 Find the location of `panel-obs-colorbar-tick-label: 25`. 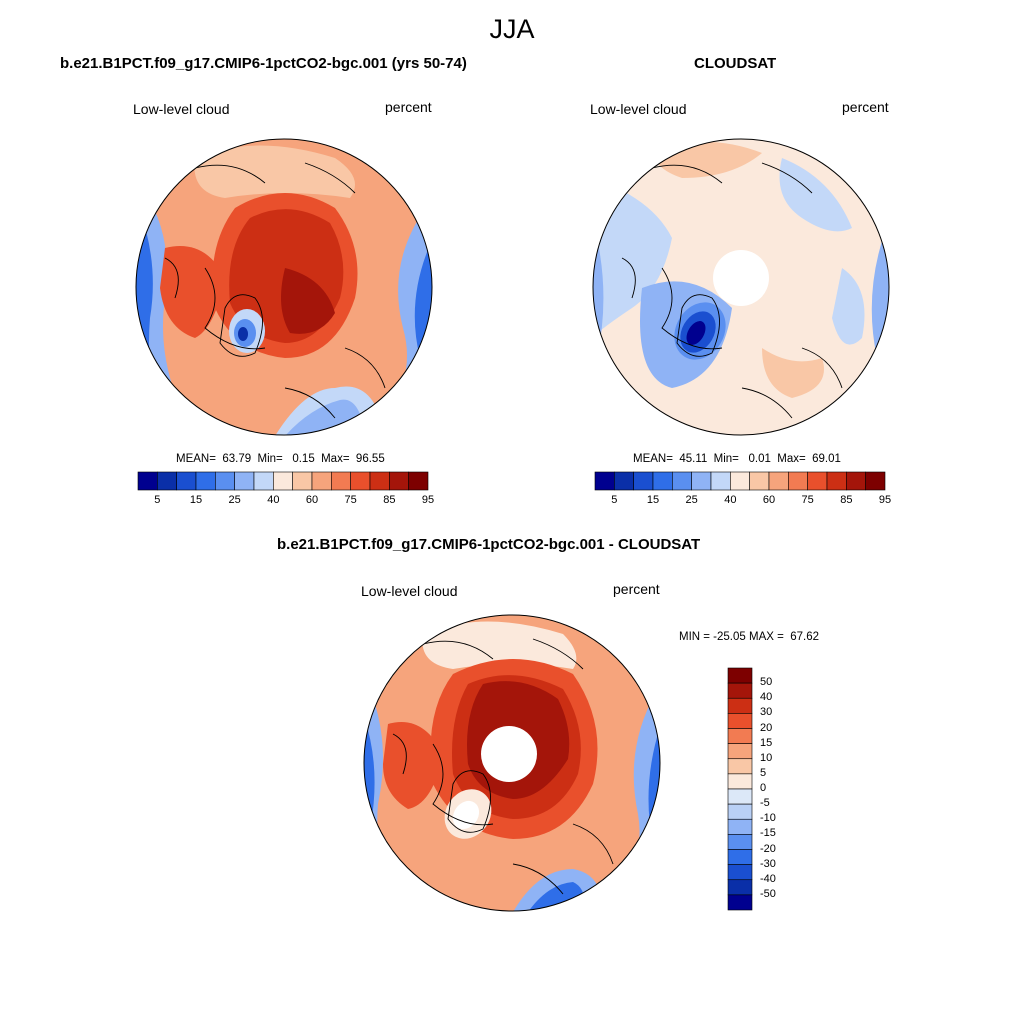

panel-obs-colorbar-tick-label: 25 is located at coordinates (691, 500).